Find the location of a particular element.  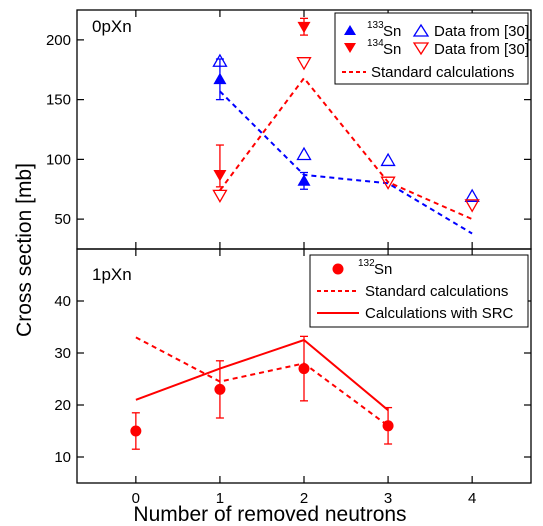

y-tick-label: 200 is located at coordinates (58, 40).